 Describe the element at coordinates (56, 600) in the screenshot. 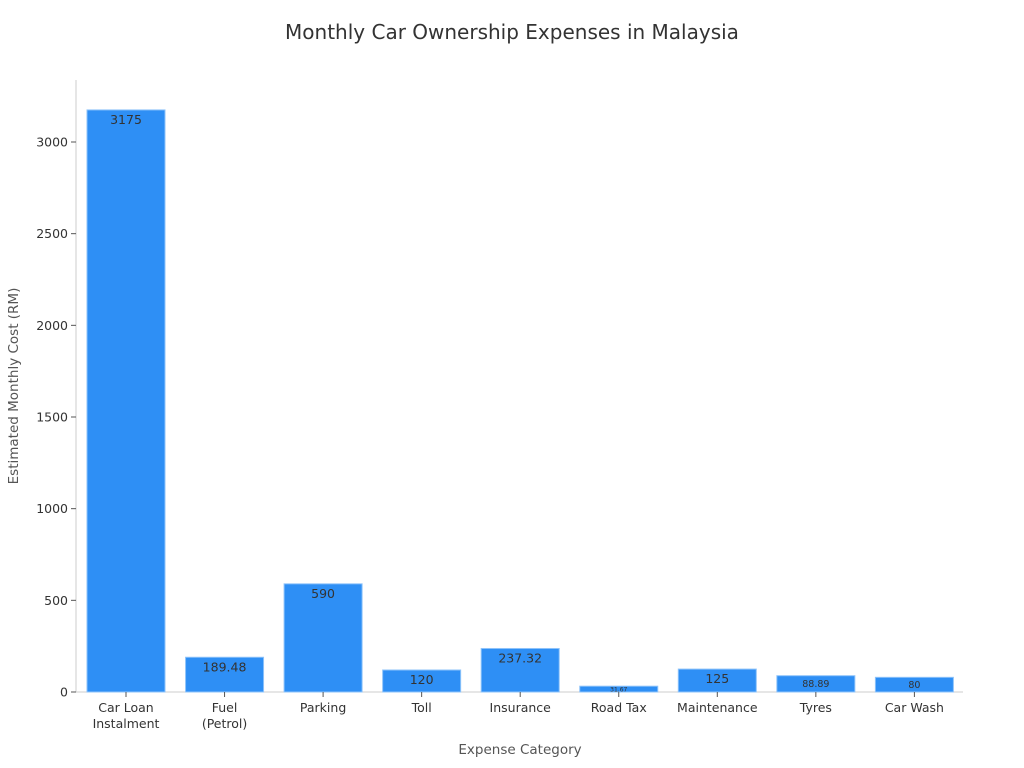

I see `y-tick-label: 500` at that location.